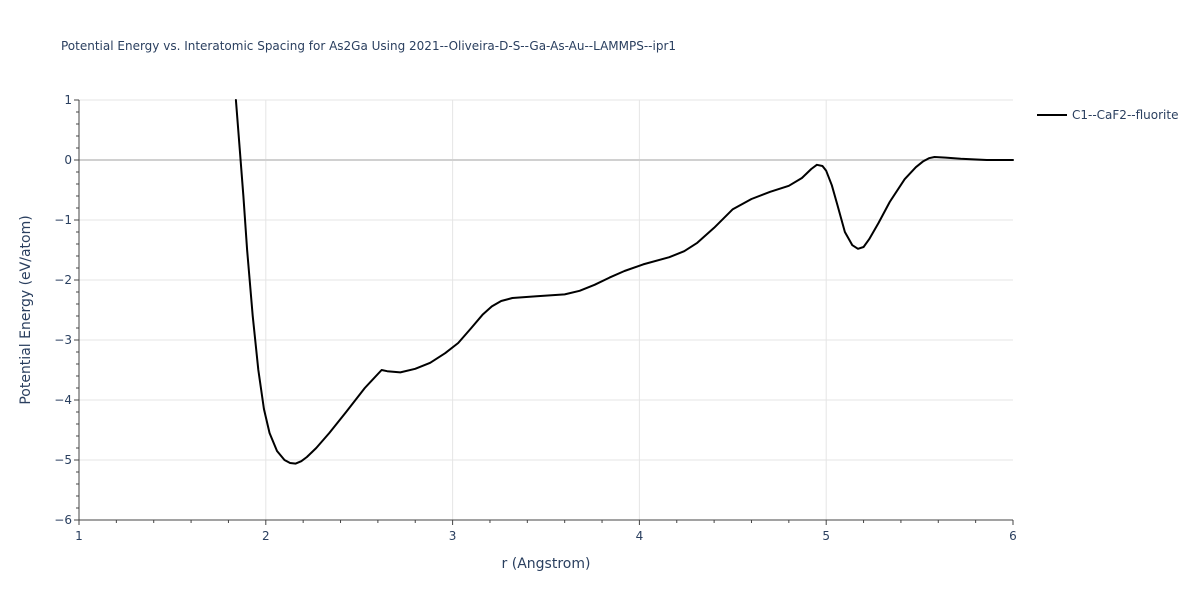 The width and height of the screenshot is (1200, 600). What do you see at coordinates (453, 536) in the screenshot?
I see `x-tick-label: 3` at bounding box center [453, 536].